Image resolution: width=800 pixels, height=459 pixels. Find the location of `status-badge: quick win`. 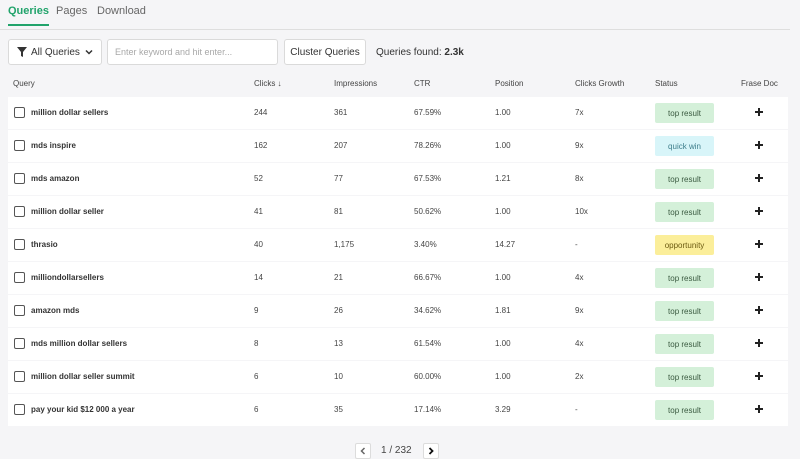

status-badge: quick win is located at coordinates (684, 146).